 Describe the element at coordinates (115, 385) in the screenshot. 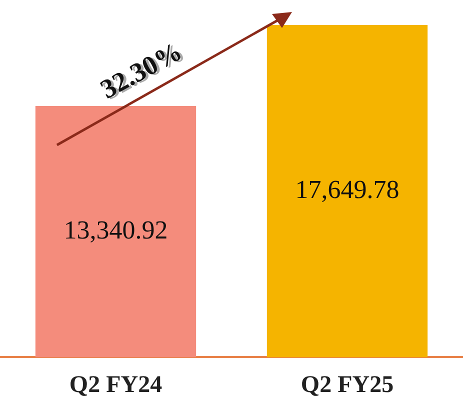

I see `x-tick-label: Q2 FY24` at that location.